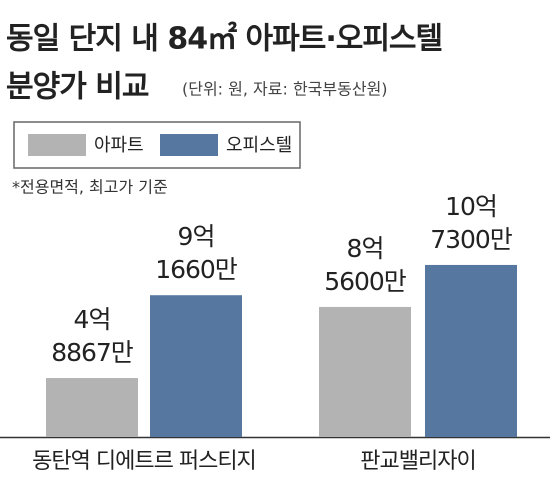  I want to click on x-tick-label: 판교밸리자이, so click(417, 461).